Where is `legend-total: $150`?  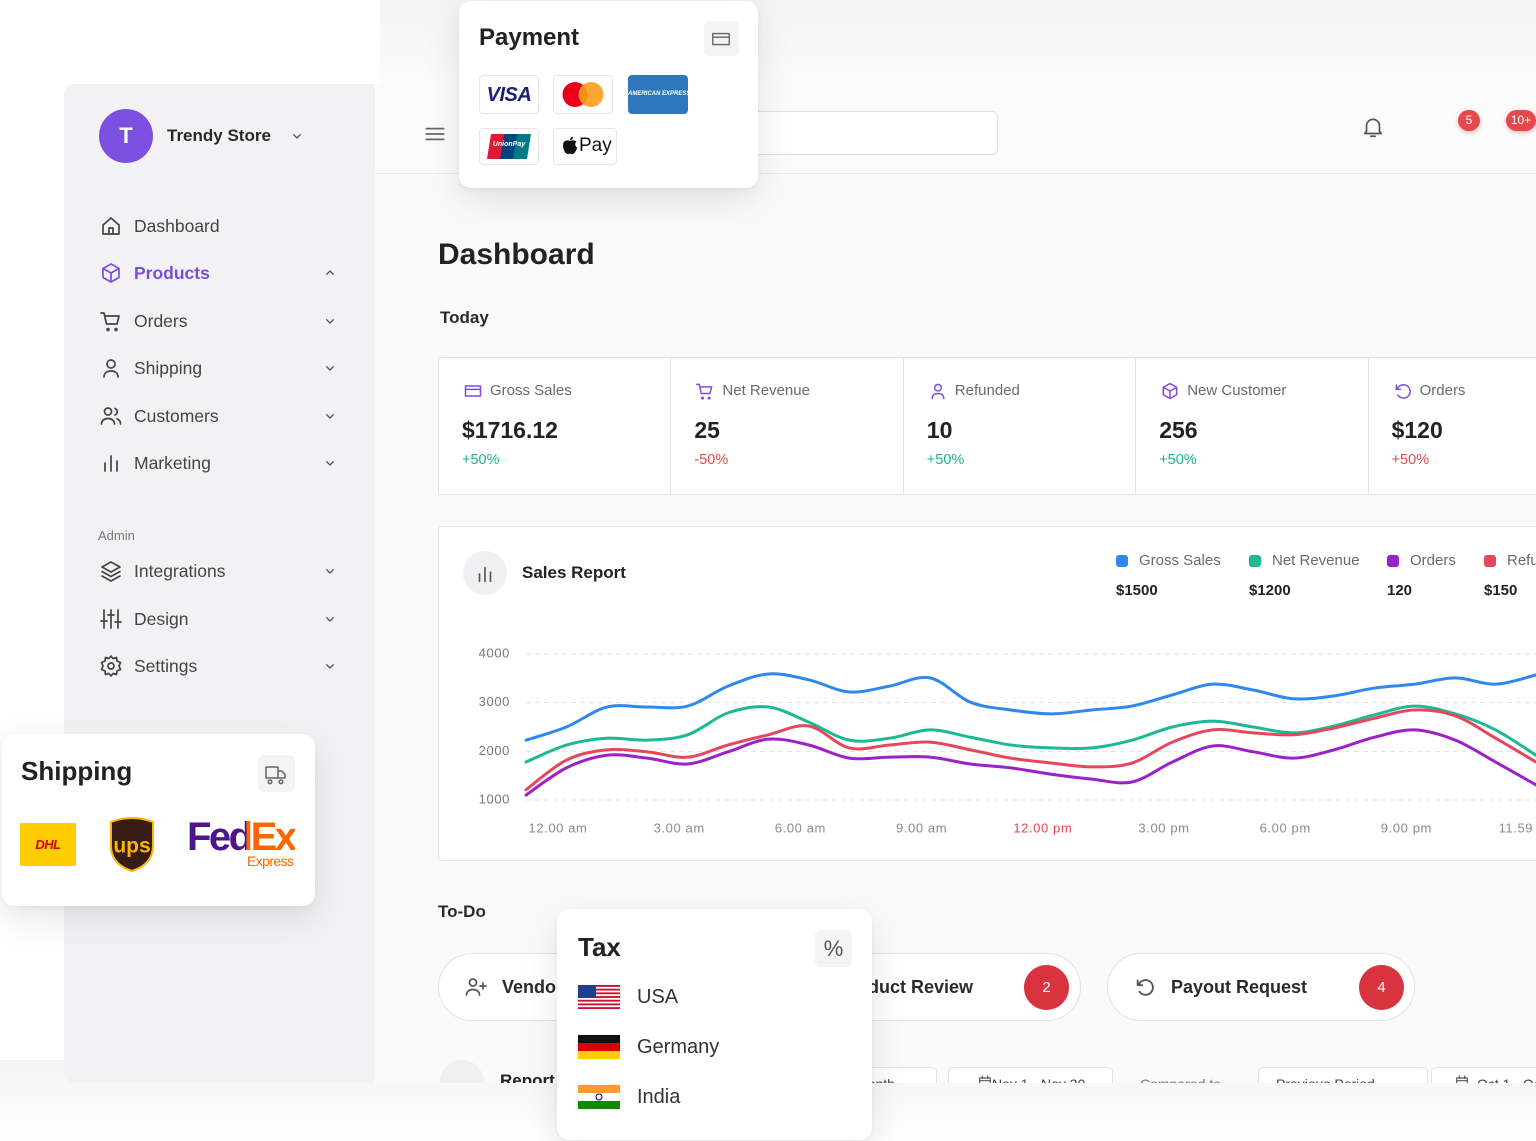 legend-total: $150 is located at coordinates (1501, 590).